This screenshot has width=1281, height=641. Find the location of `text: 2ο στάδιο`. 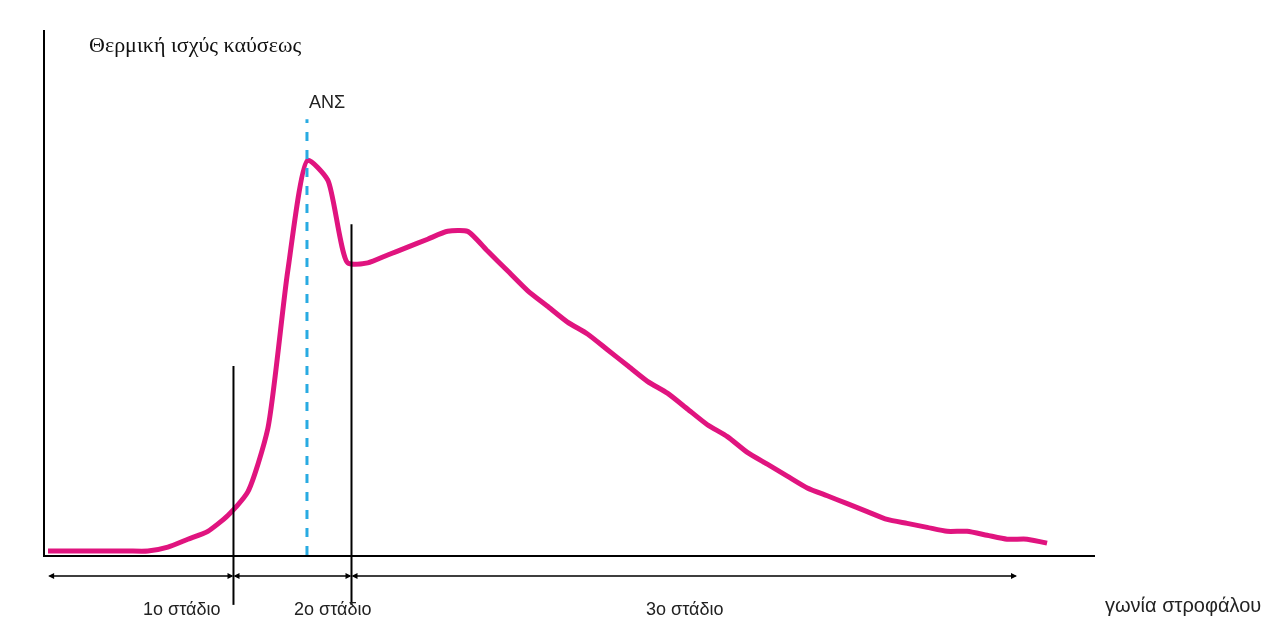

text: 2ο στάδιο is located at coordinates (333, 609).